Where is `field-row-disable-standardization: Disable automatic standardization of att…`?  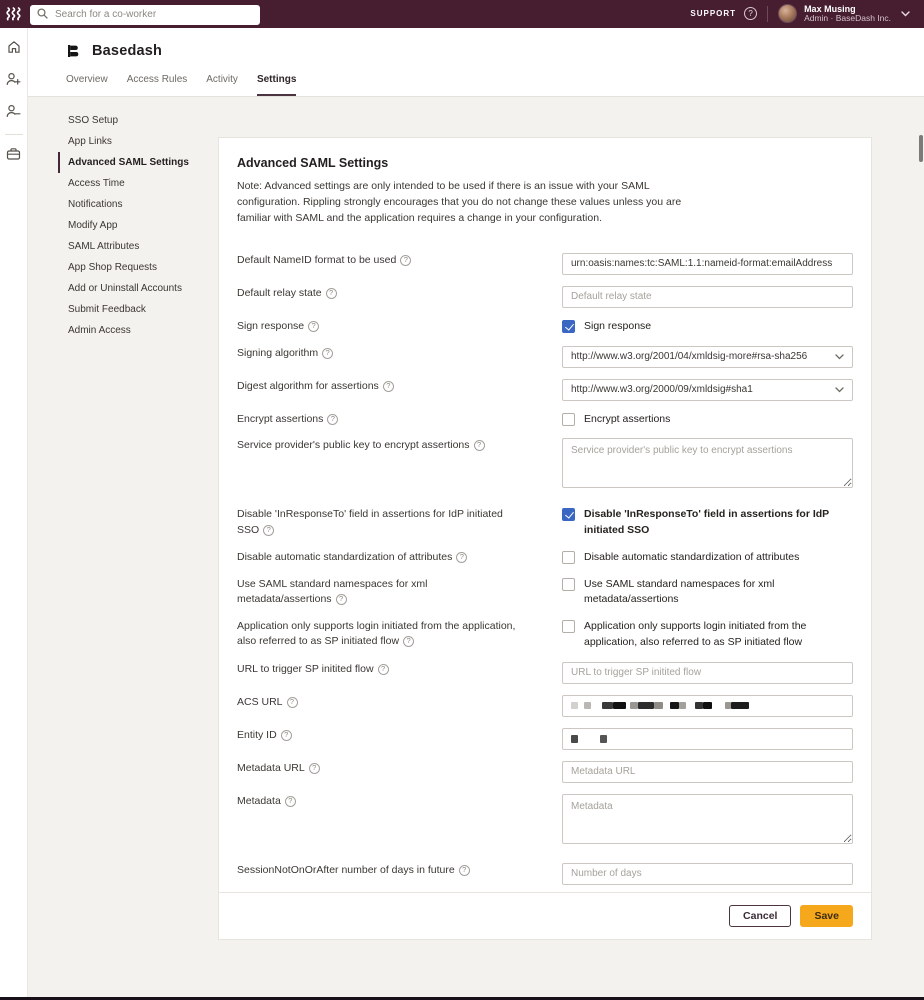 field-row-disable-standardization: Disable automatic standardization of att… is located at coordinates (545, 558).